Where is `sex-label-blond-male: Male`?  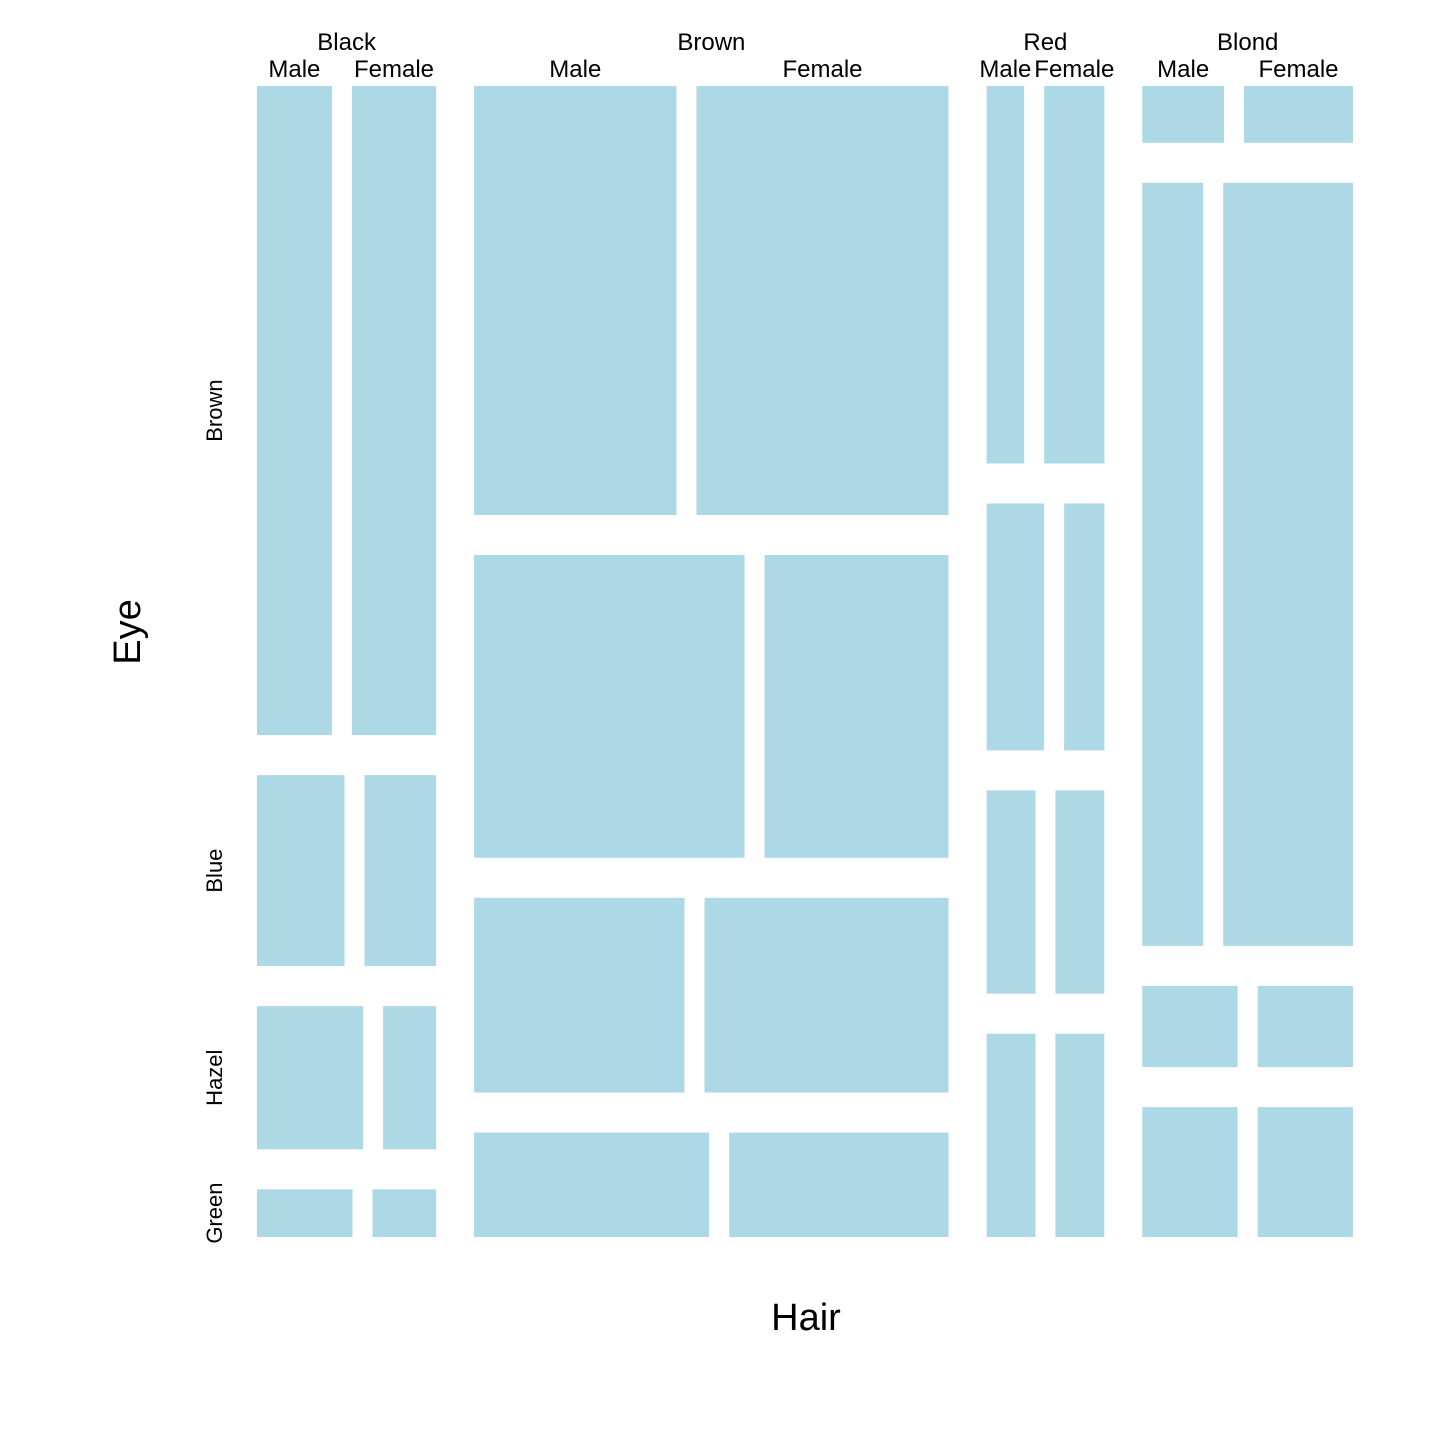 sex-label-blond-male: Male is located at coordinates (1183, 69).